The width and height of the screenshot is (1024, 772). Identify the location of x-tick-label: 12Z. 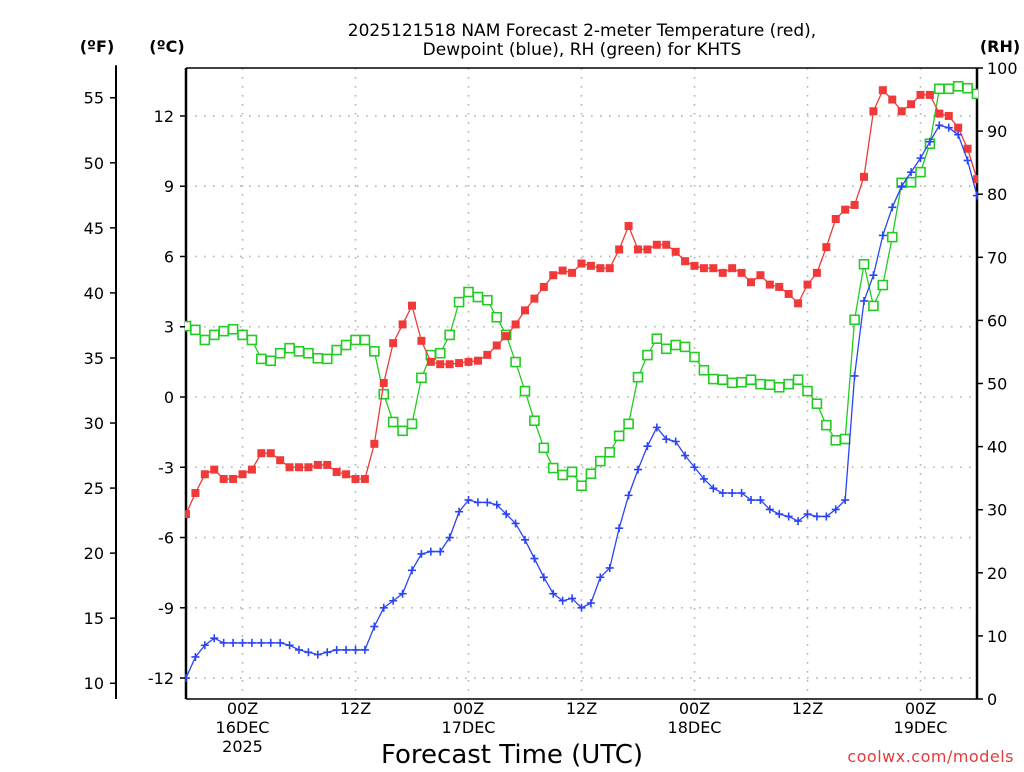
(807, 708).